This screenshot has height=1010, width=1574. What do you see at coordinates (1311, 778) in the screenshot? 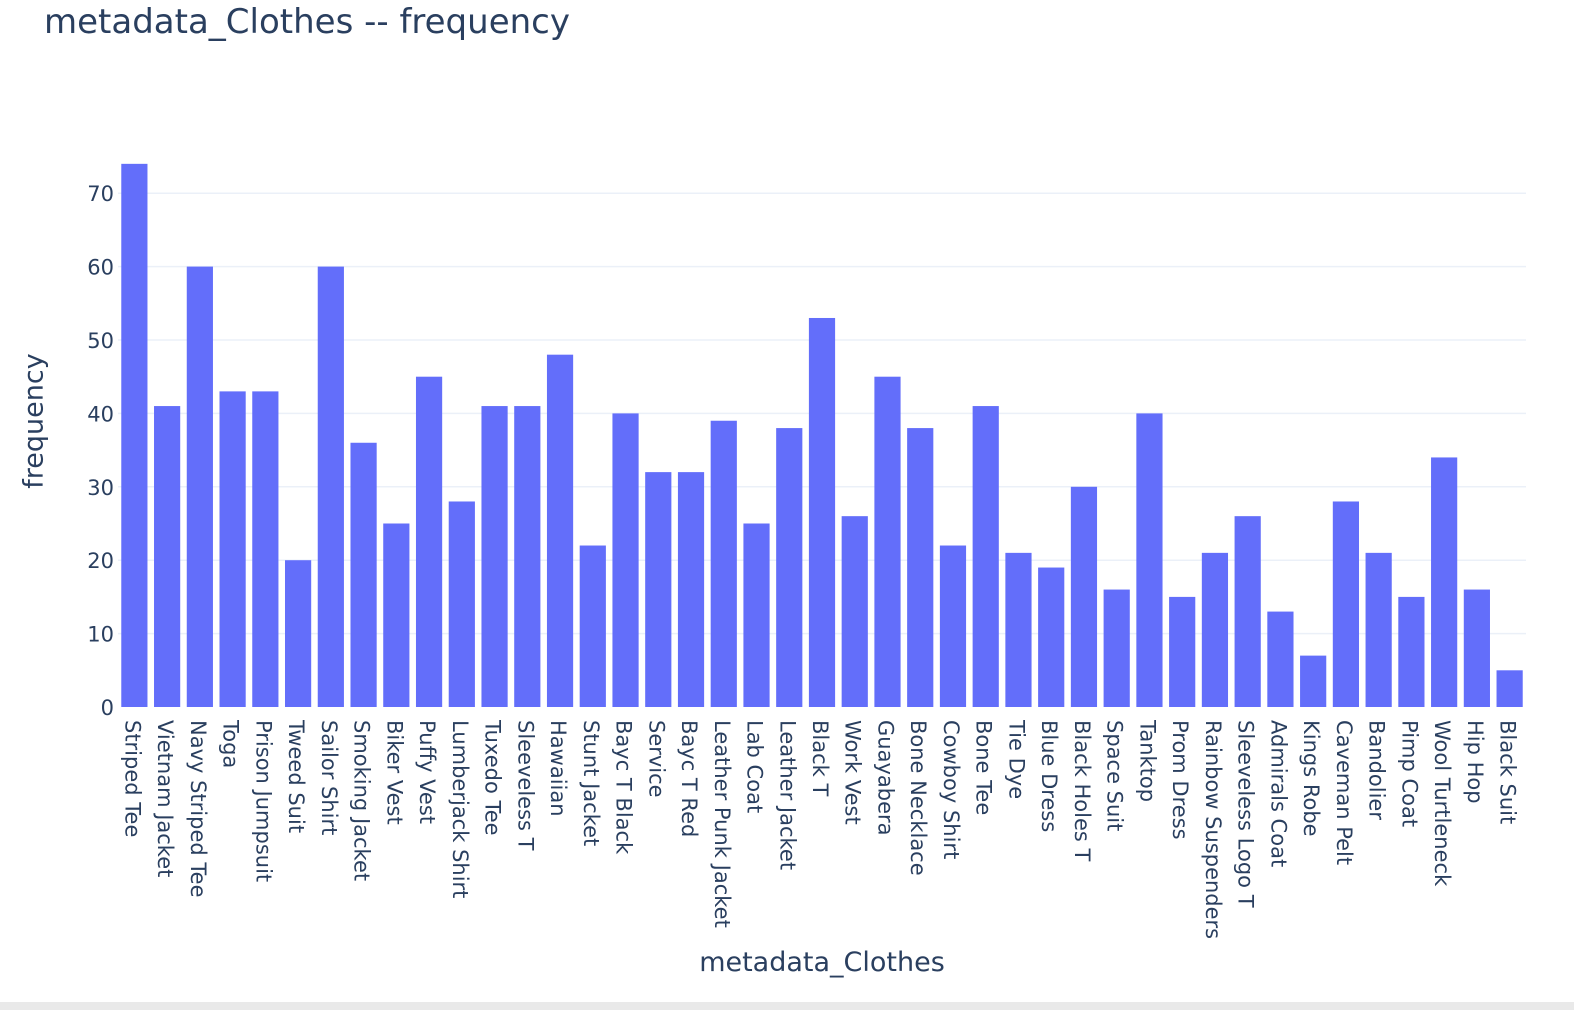
I see `x-tick-label: Kings Robe` at bounding box center [1311, 778].